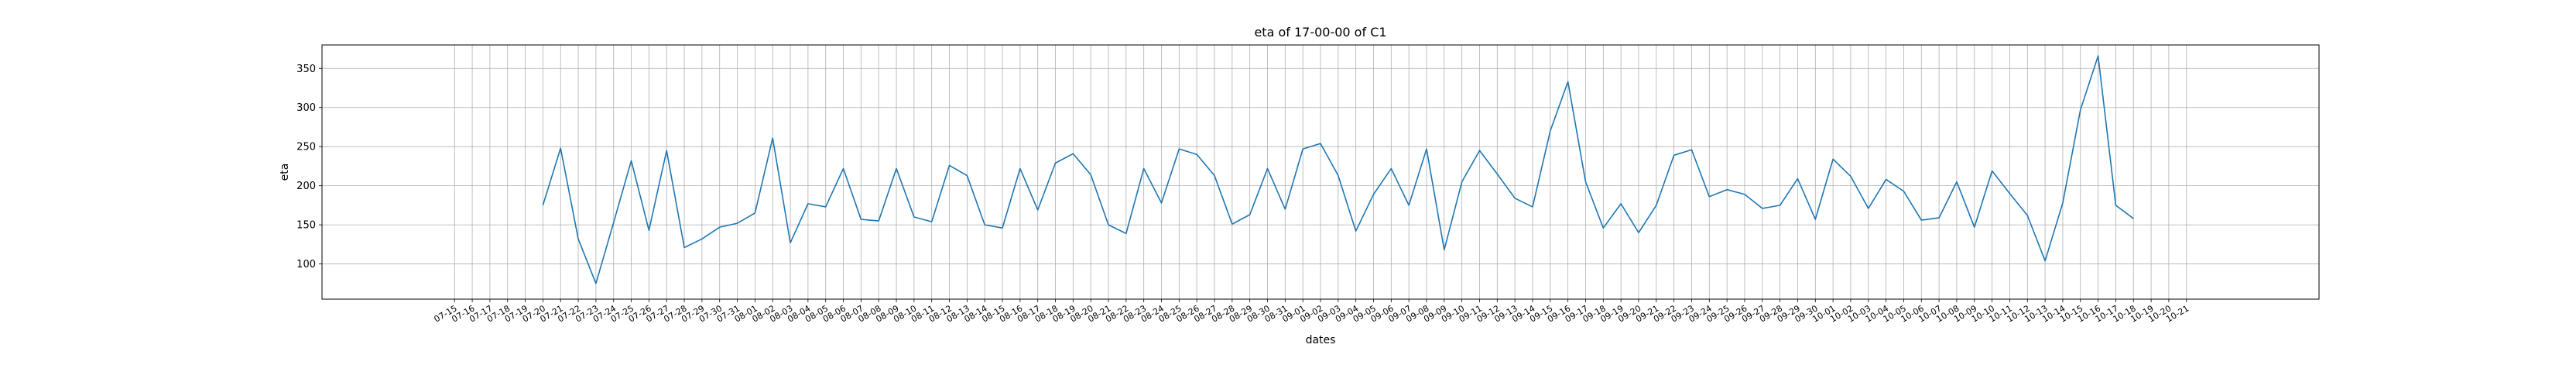 This screenshot has width=2576, height=372. I want to click on y-tick-label: 200, so click(306, 186).